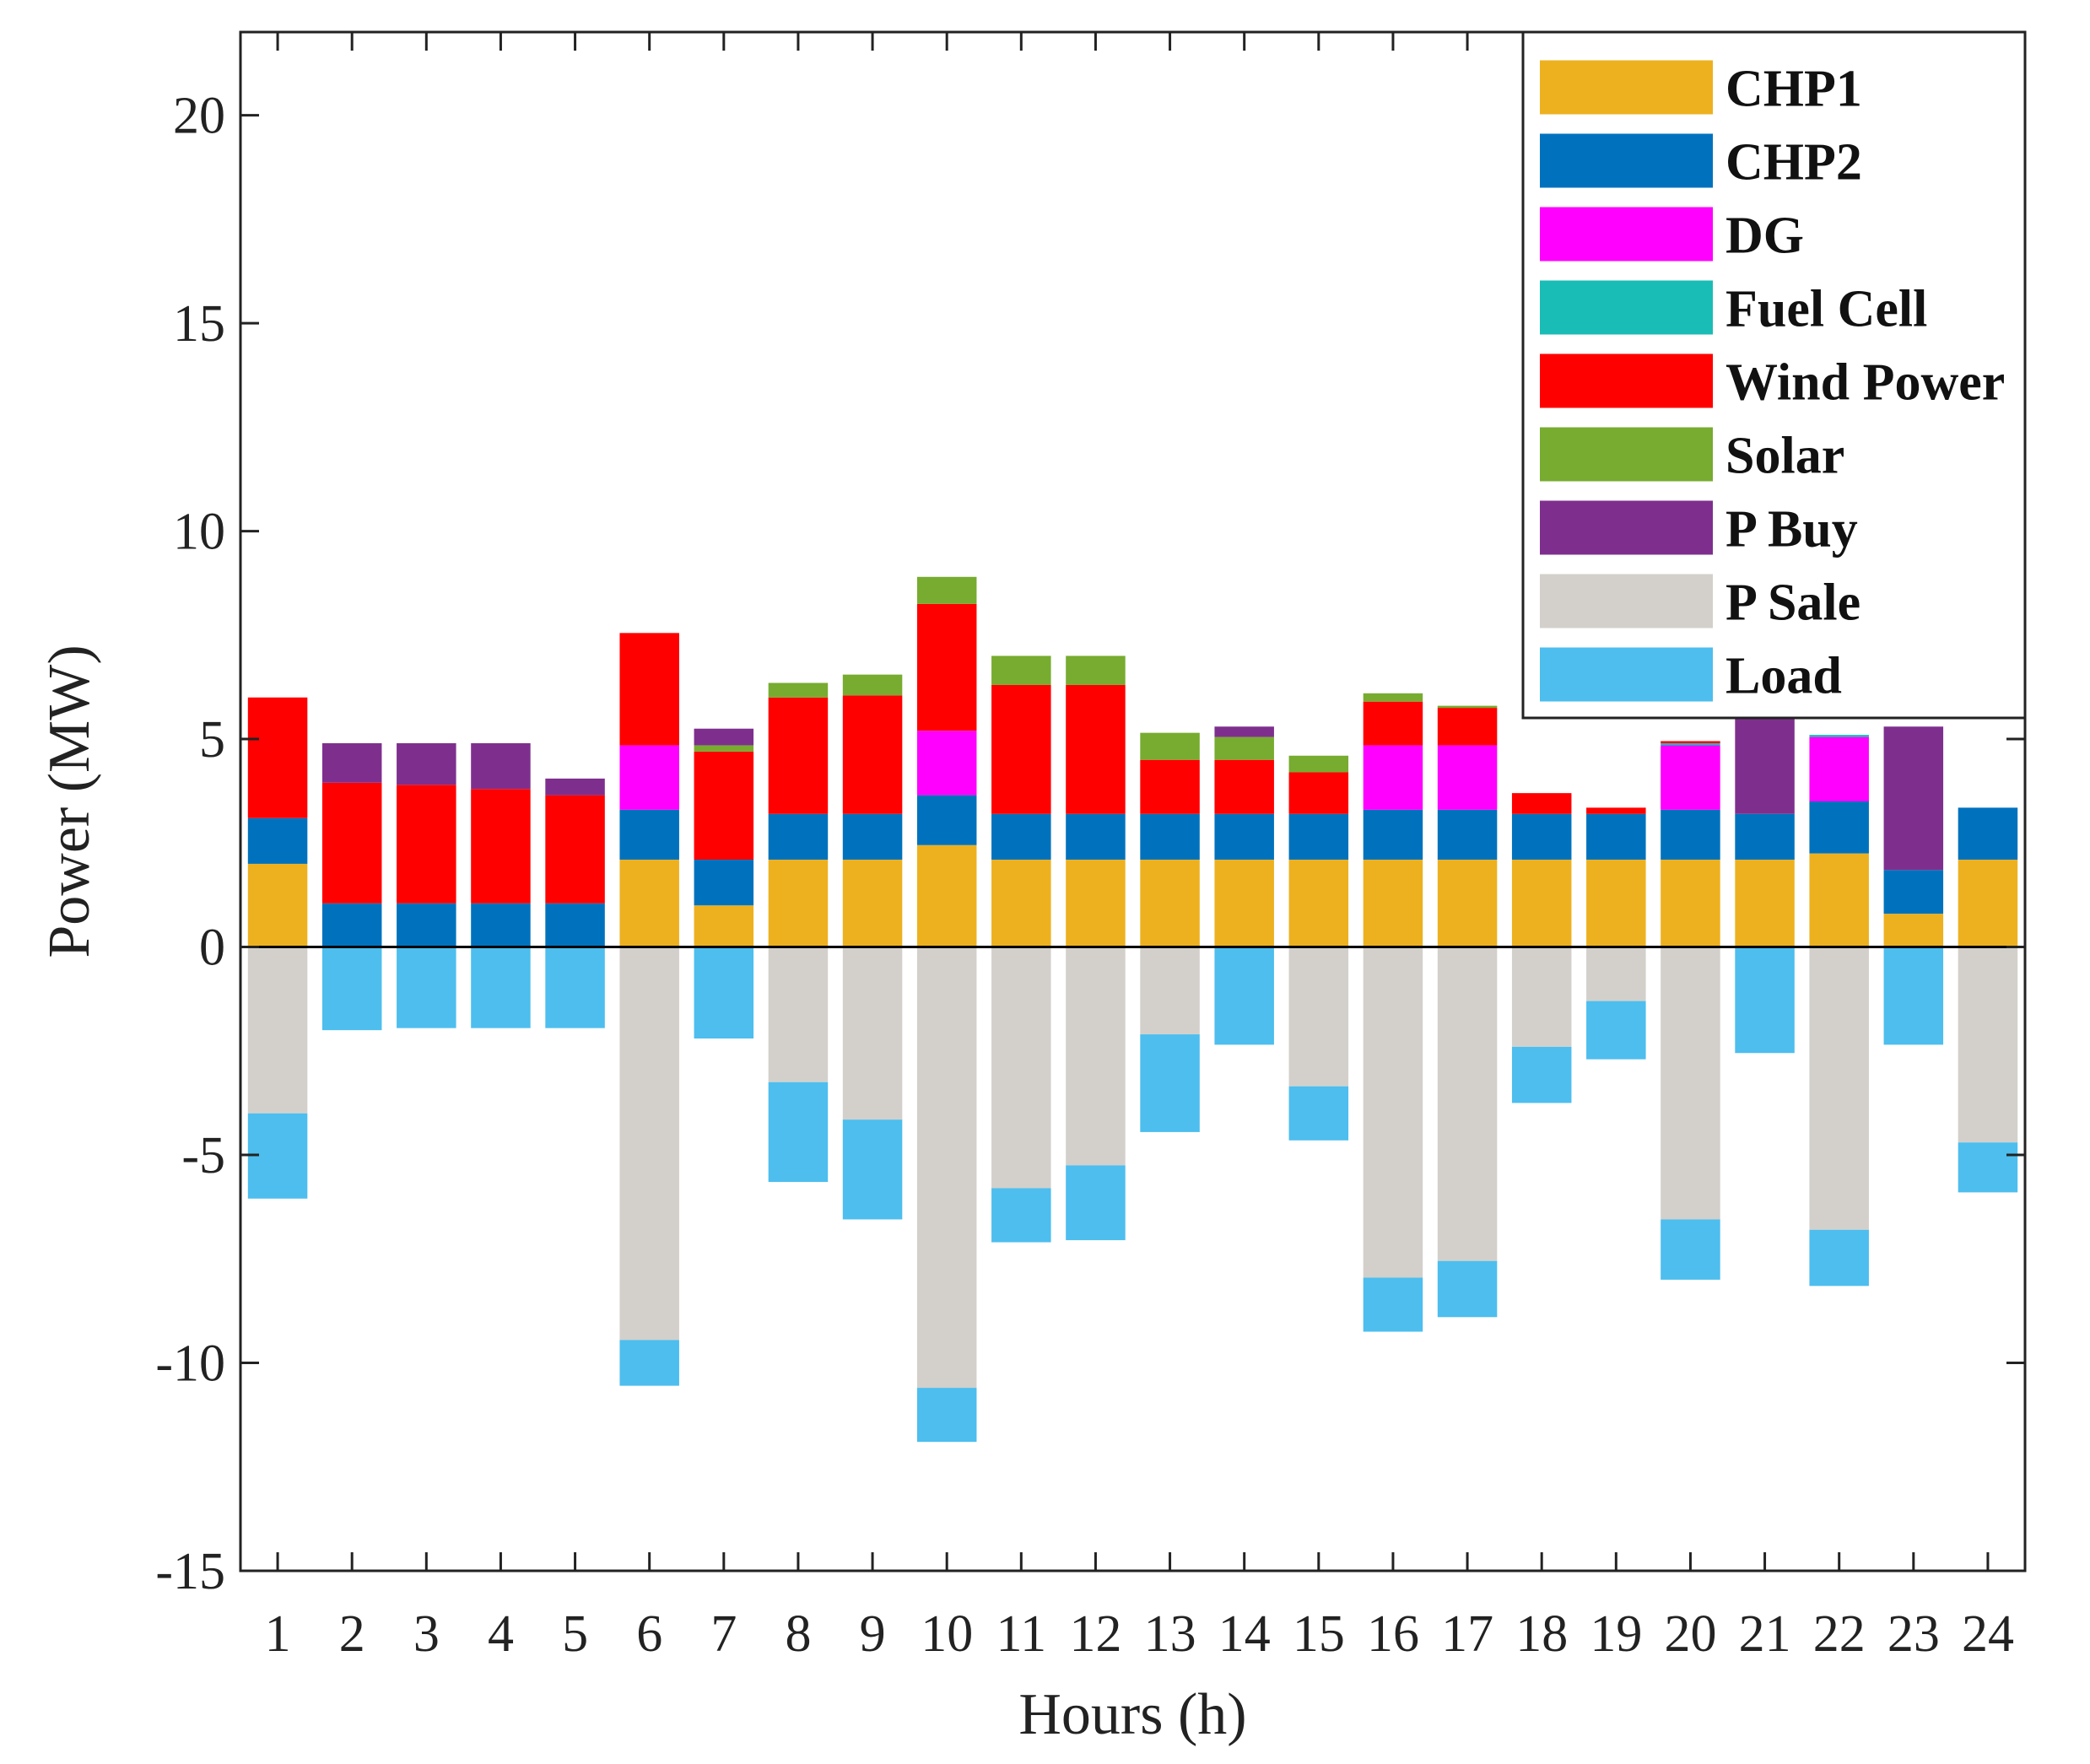  I want to click on bar-chp2-h11, so click(1021, 837).